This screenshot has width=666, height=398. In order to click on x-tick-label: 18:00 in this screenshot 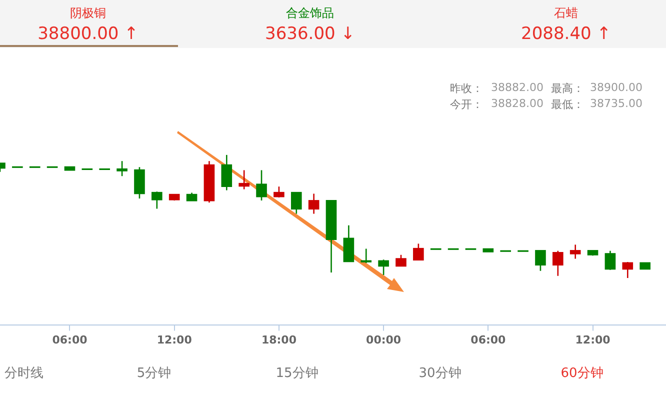, I will do `click(279, 339)`.